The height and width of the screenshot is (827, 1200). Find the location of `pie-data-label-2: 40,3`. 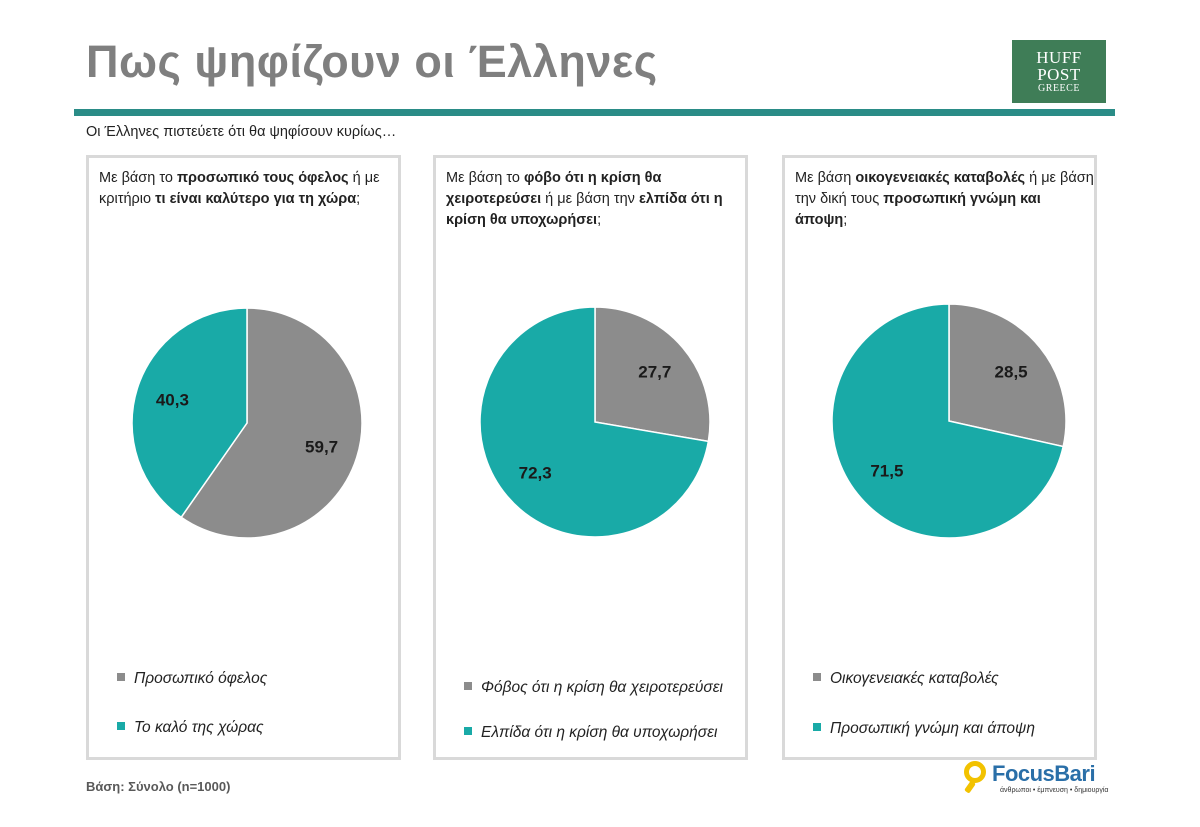

pie-data-label-2: 40,3 is located at coordinates (172, 400).